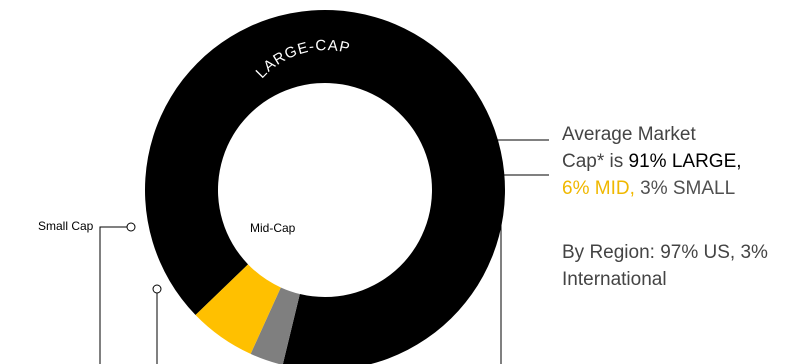 The height and width of the screenshot is (364, 797). Describe the element at coordinates (157, 289) in the screenshot. I see `mid-cap-leader-marker` at that location.